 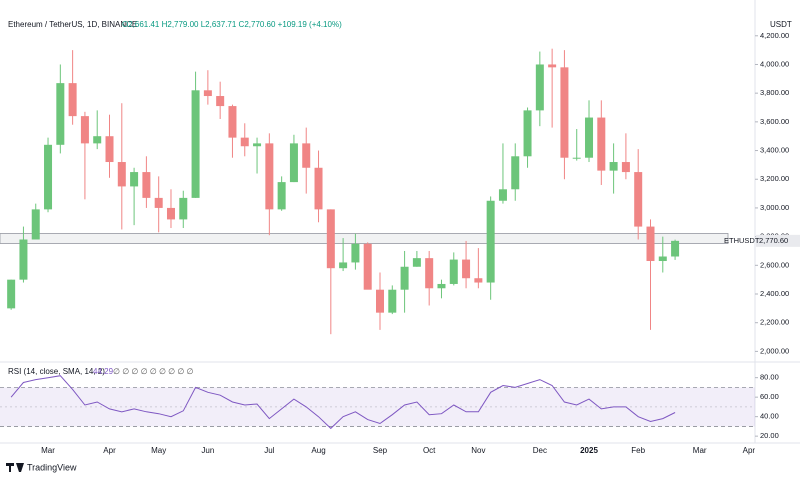 I want to click on y-tick-label: 2,400.00, so click(x=774, y=293).